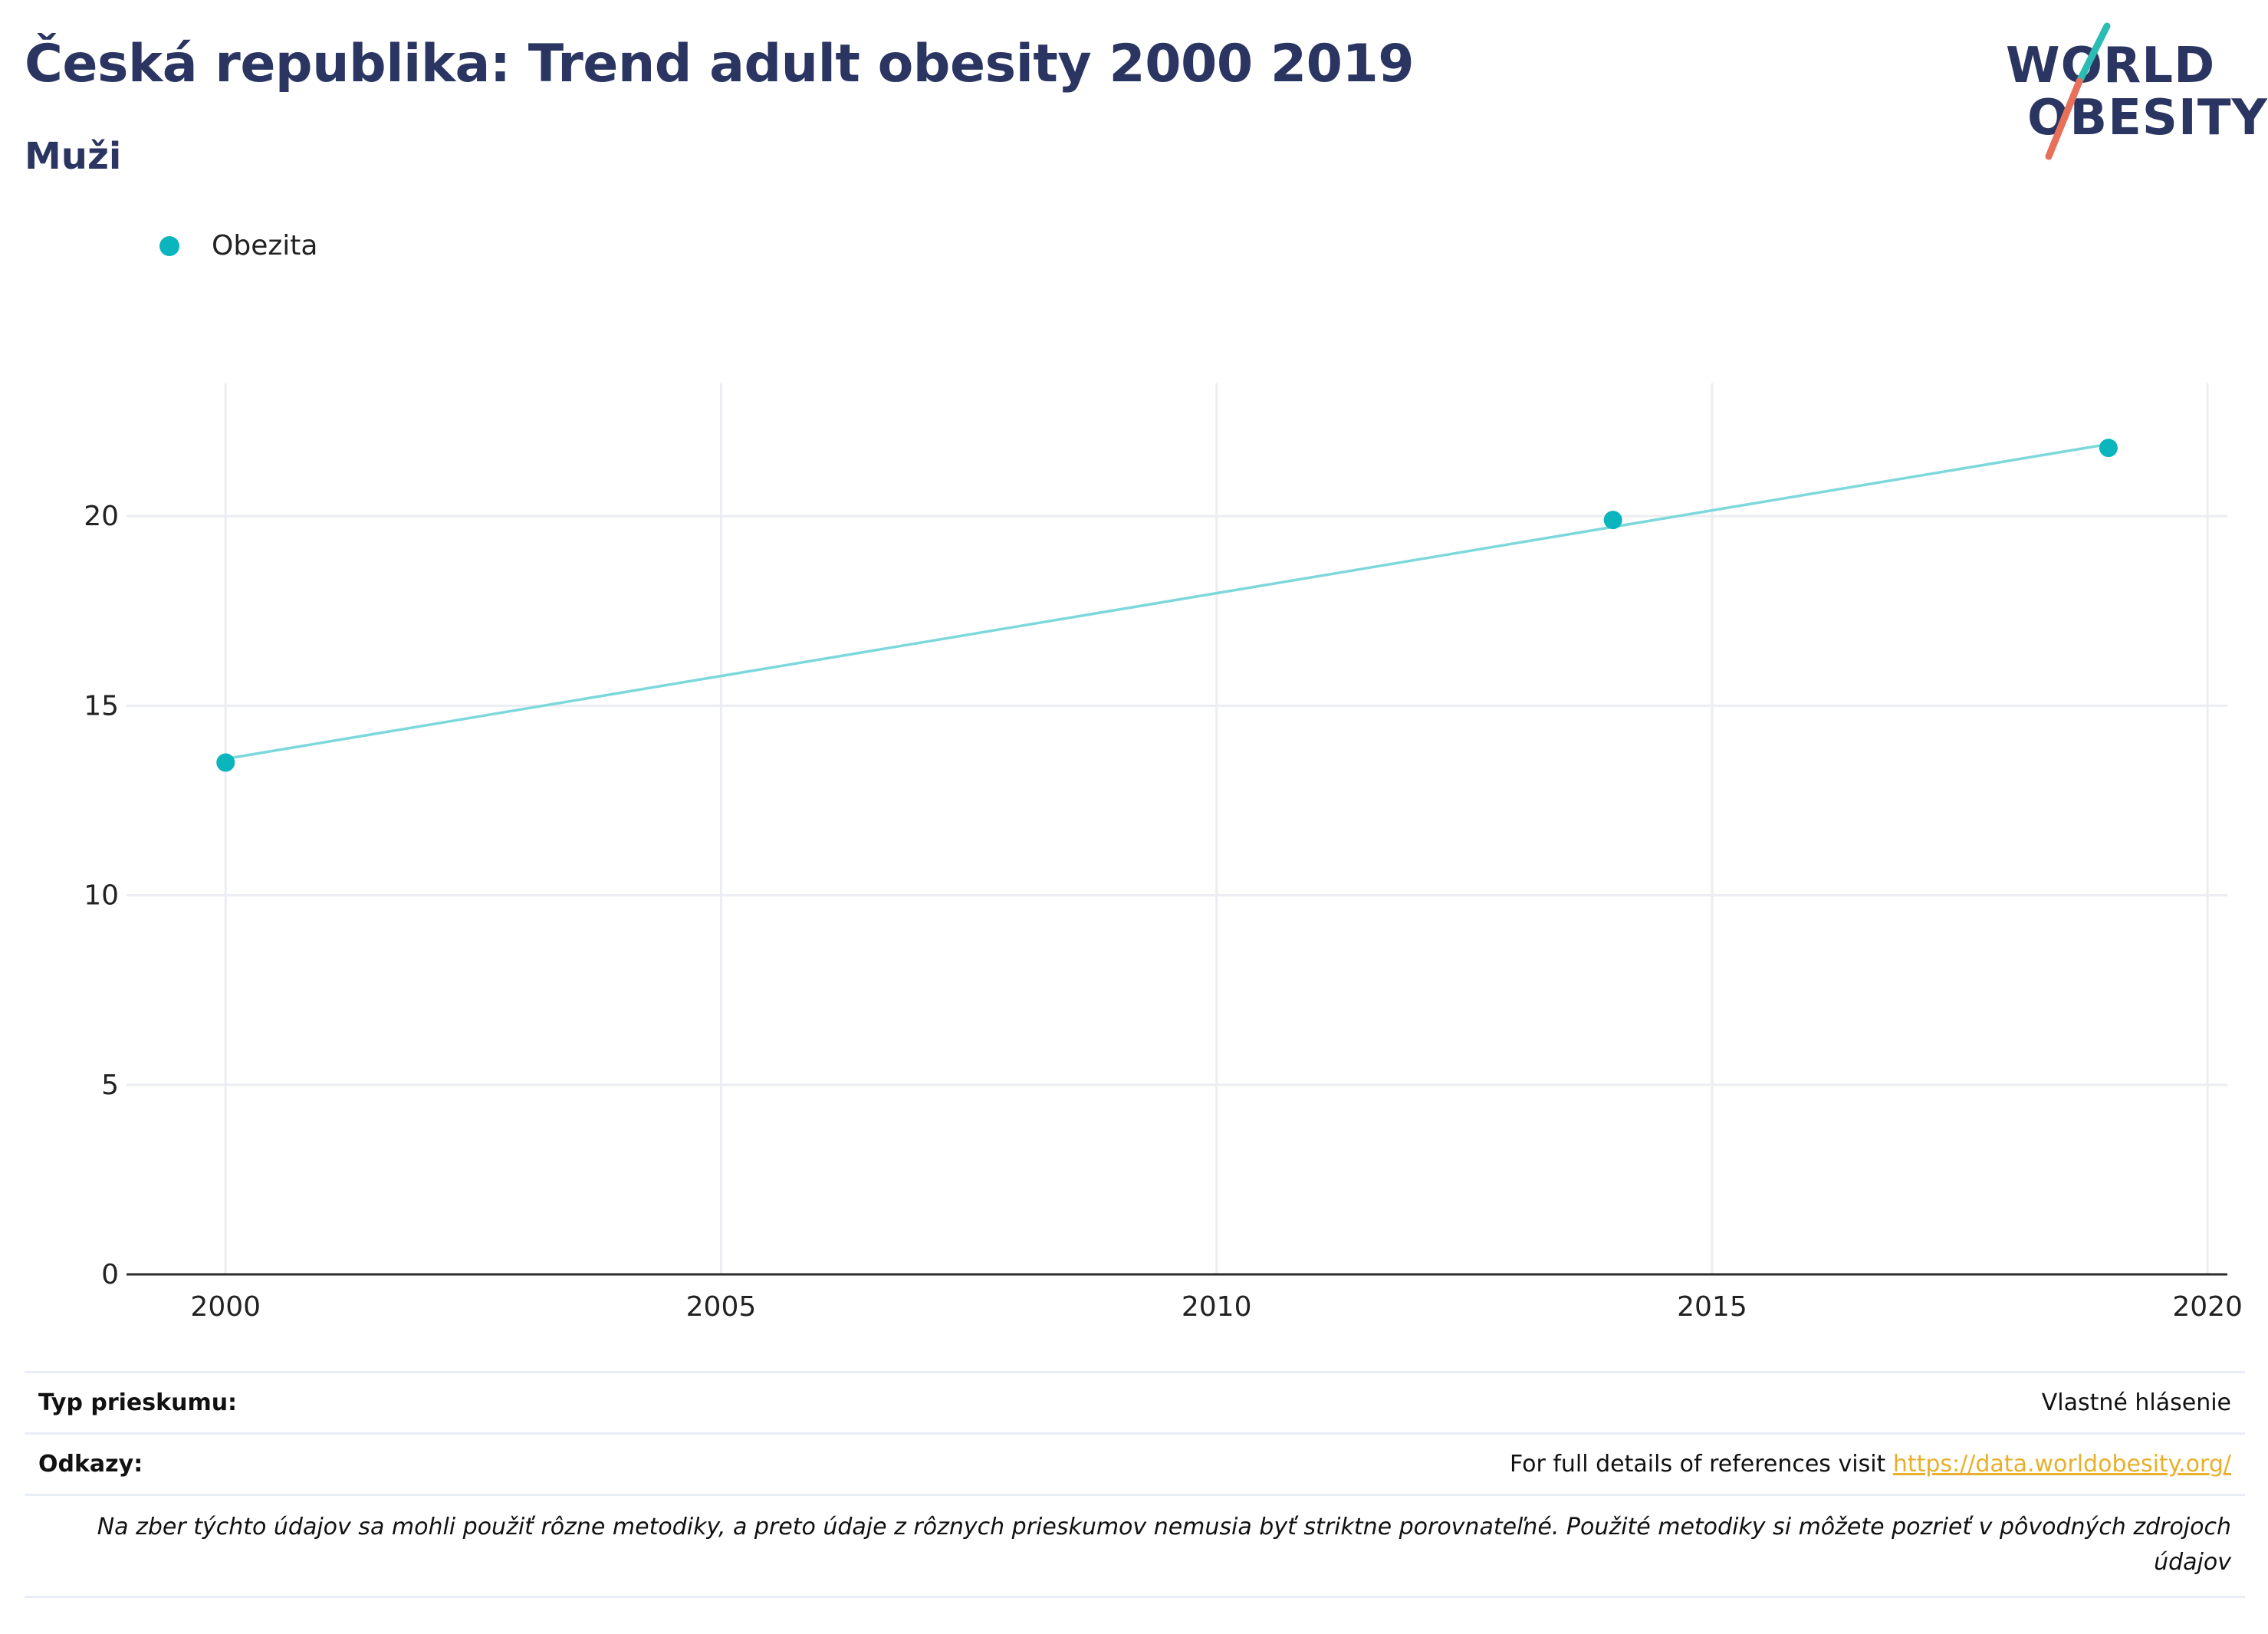 The width and height of the screenshot is (2268, 1634). I want to click on y-tick-label: 0, so click(110, 1275).